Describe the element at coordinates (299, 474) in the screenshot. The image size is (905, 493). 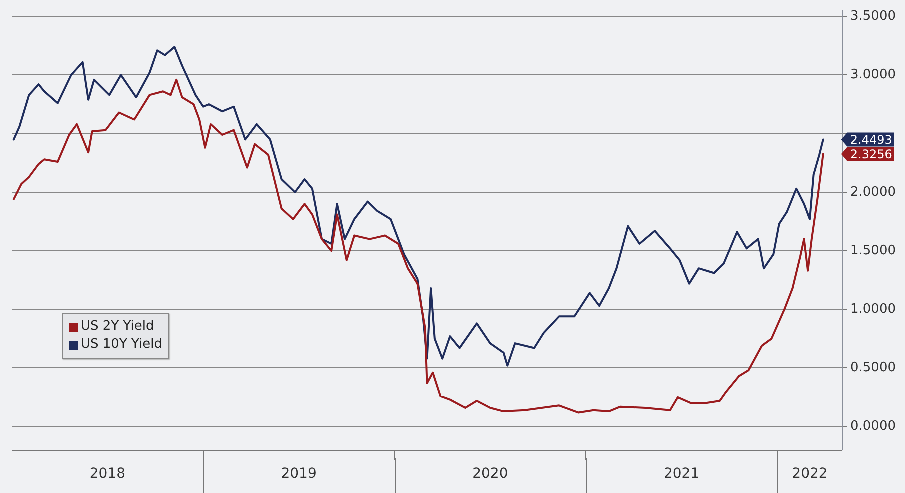
I see `x-tick-label: 2019` at that location.